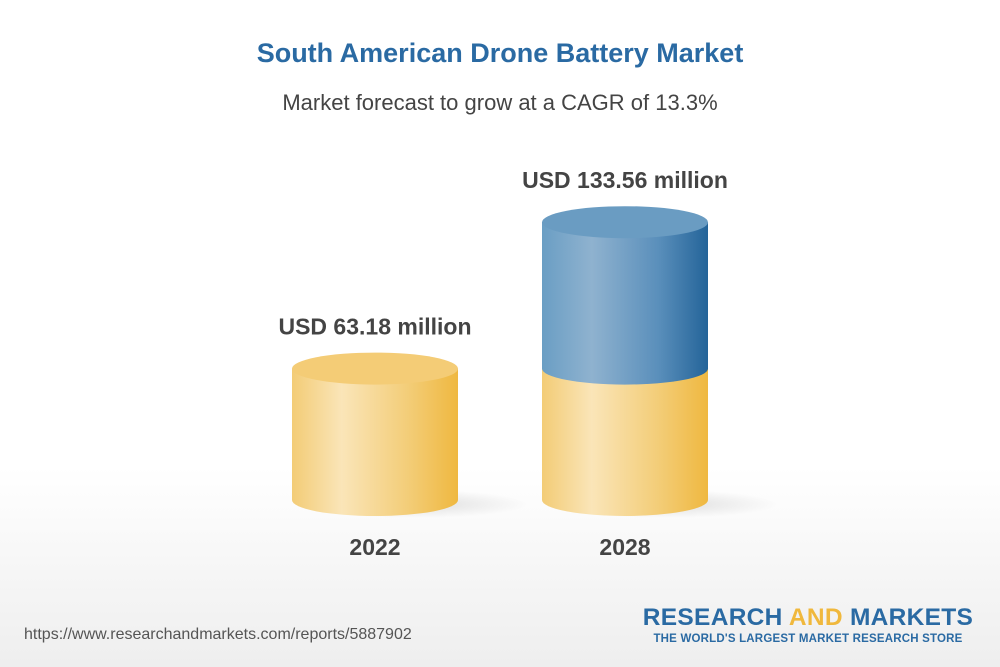  I want to click on category-label: 2028, so click(624, 547).